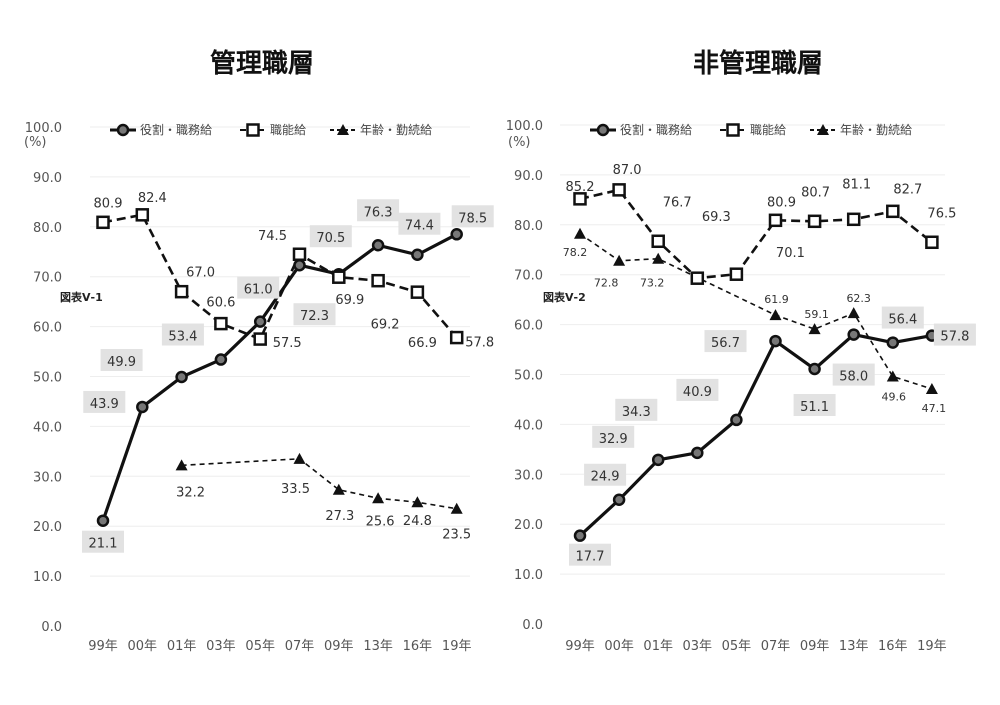  Describe the element at coordinates (221, 646) in the screenshot. I see `x-tick-label: 03年` at that location.